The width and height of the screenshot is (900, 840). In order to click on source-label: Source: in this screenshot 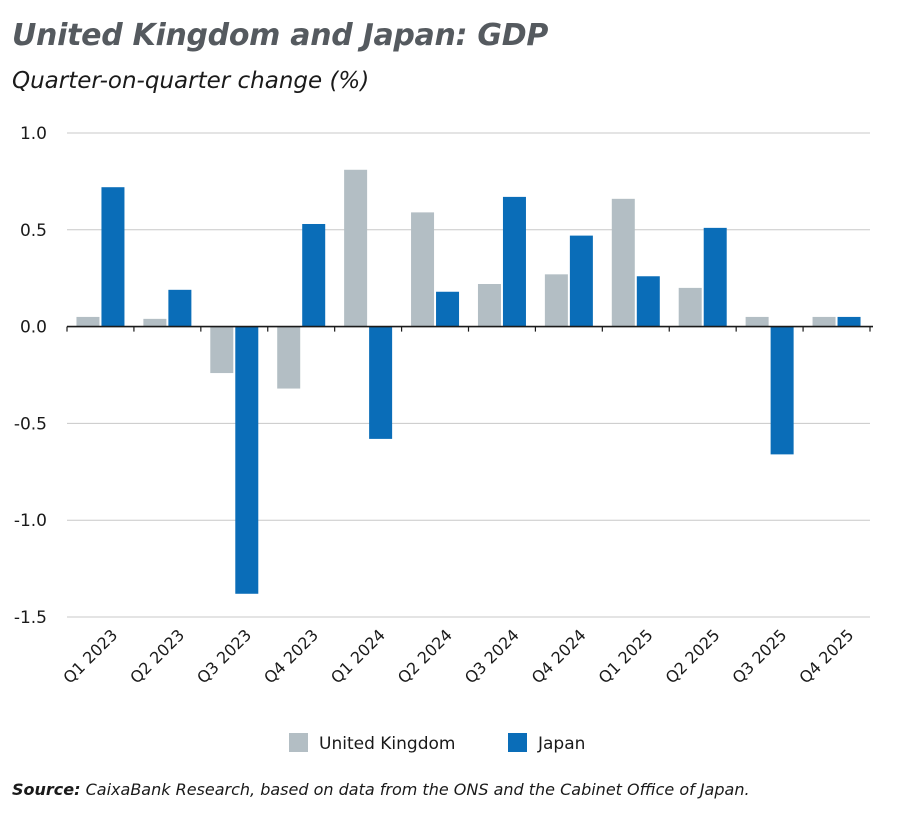, I will do `click(46, 789)`.